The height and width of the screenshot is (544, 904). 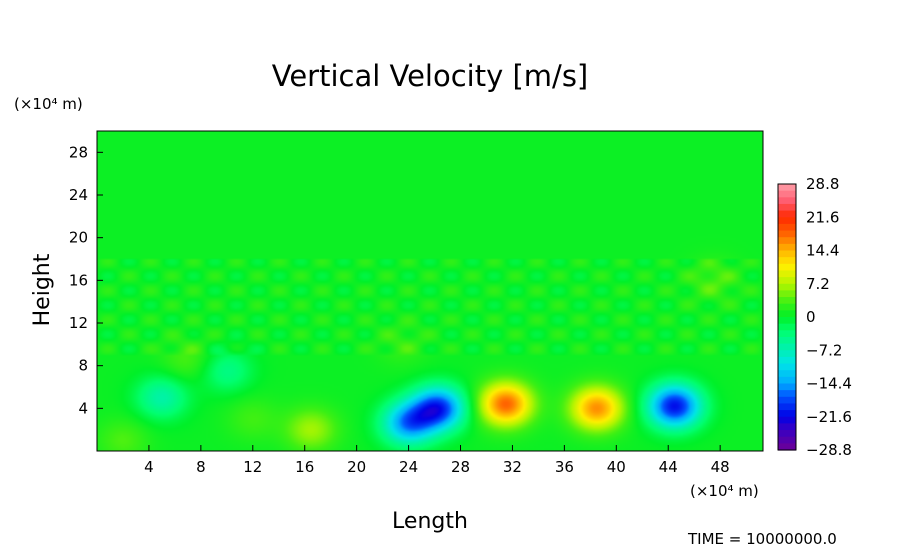 What do you see at coordinates (78, 280) in the screenshot?
I see `y-tick-label: 16` at bounding box center [78, 280].